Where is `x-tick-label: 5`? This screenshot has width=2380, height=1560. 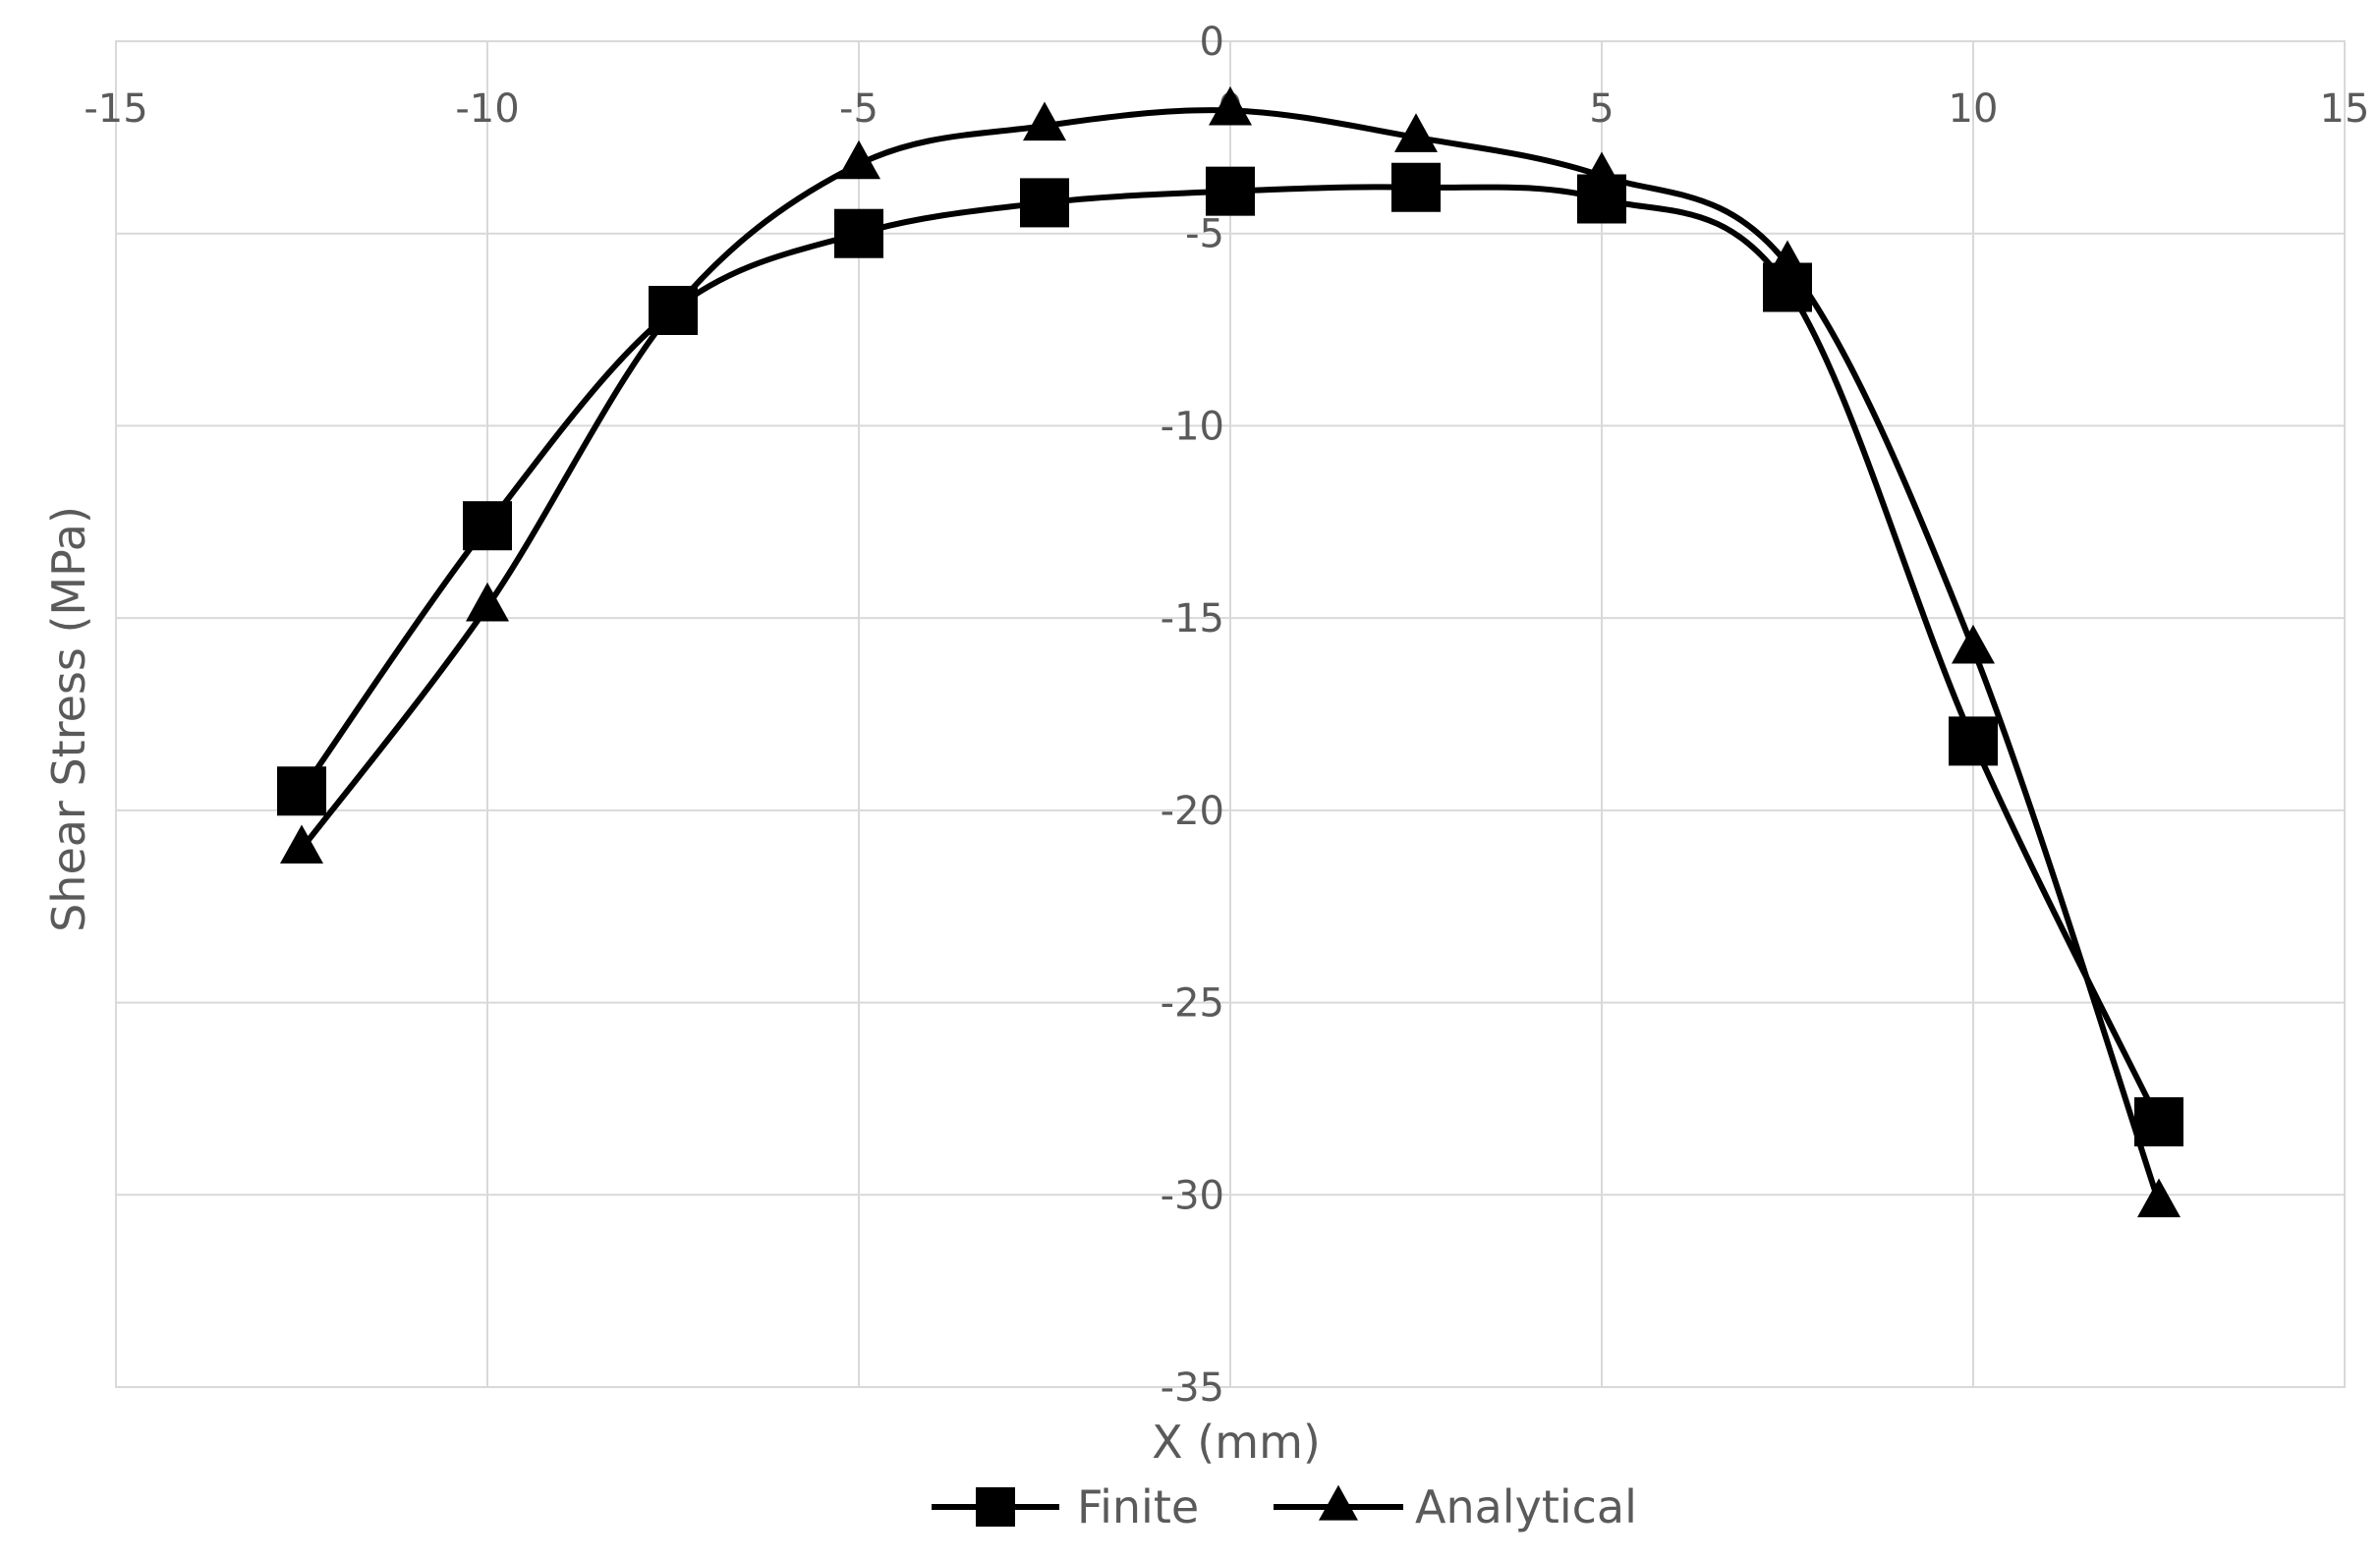 x-tick-label: 5 is located at coordinates (1601, 109).